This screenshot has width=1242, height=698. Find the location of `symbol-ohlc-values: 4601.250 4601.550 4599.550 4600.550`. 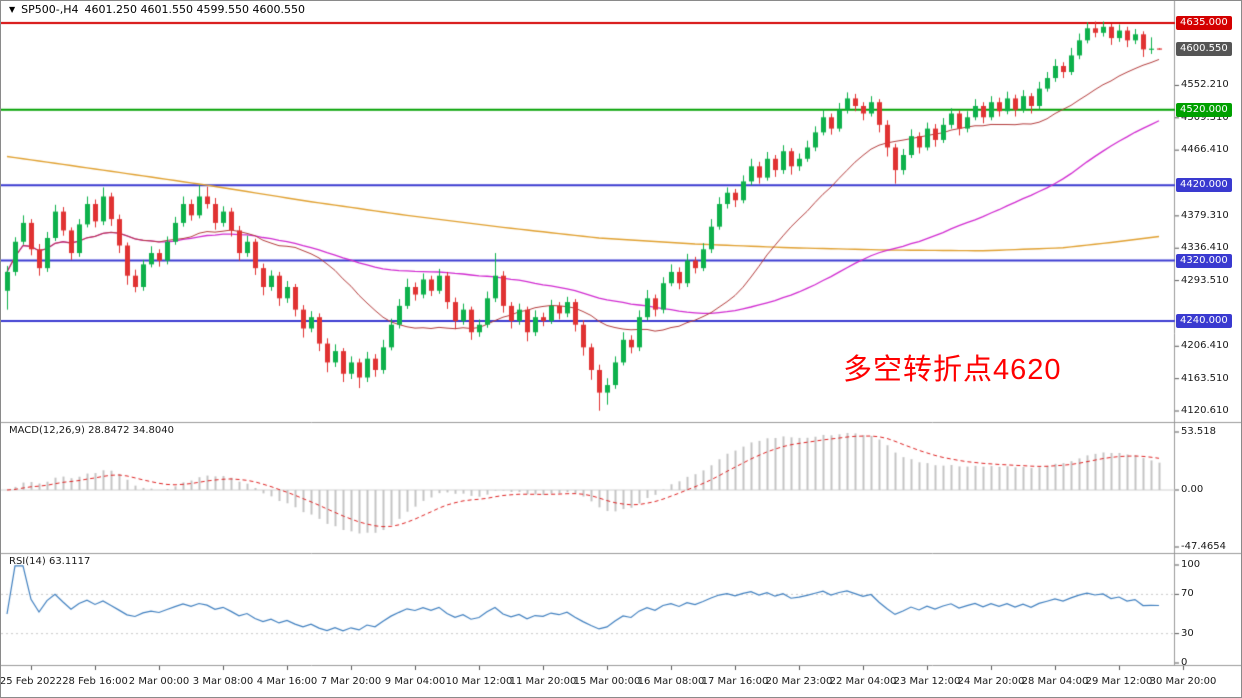

symbol-ohlc-values: 4601.250 4601.550 4599.550 4600.550 is located at coordinates (194, 9).